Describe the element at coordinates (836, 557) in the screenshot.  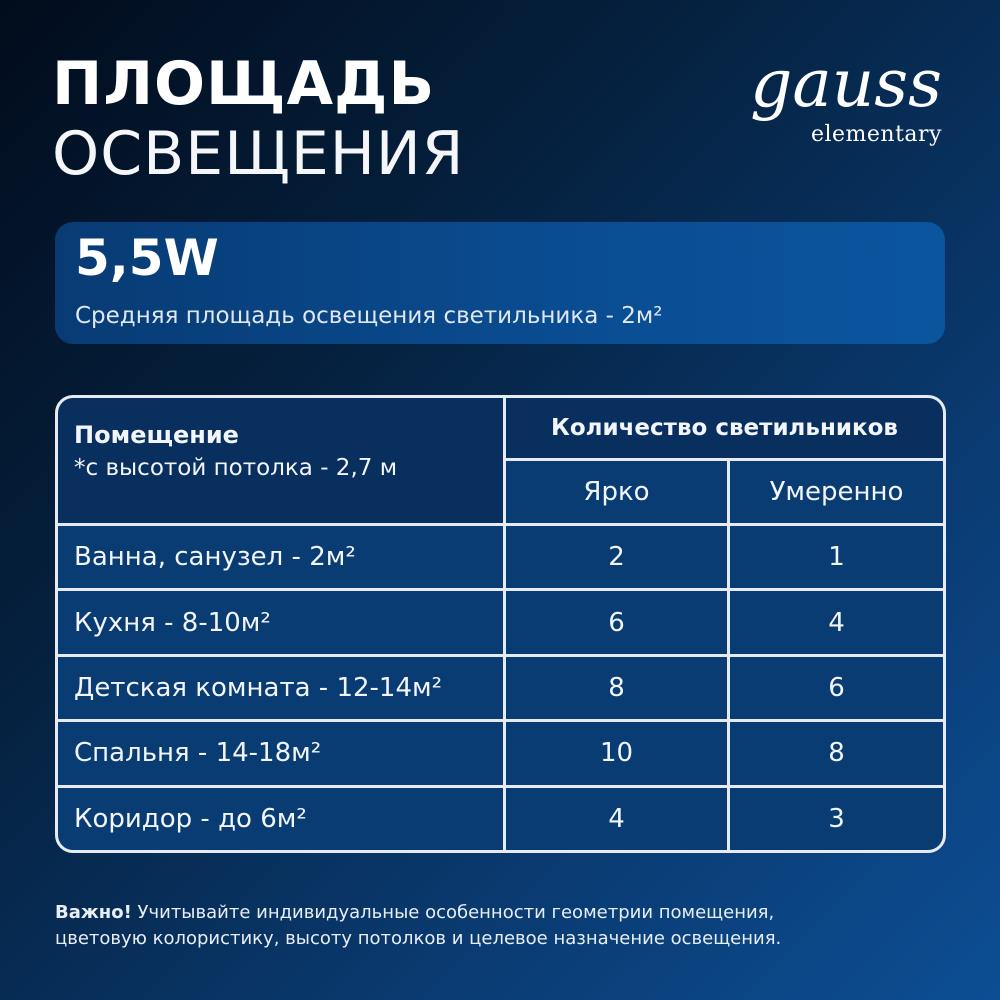
I see `moderate-cell: 1` at that location.